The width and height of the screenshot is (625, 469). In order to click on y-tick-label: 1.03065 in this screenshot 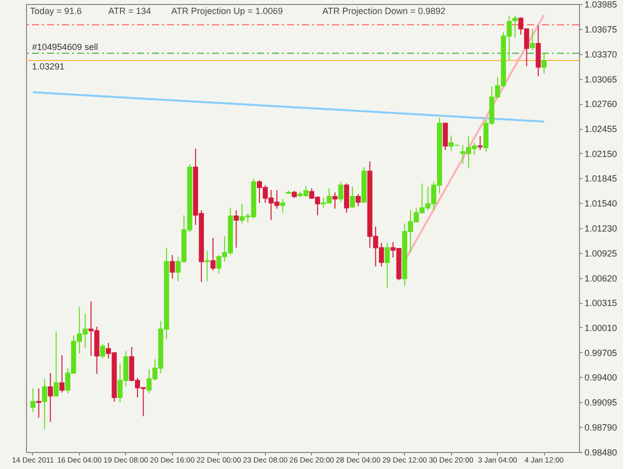, I will do `click(601, 79)`.